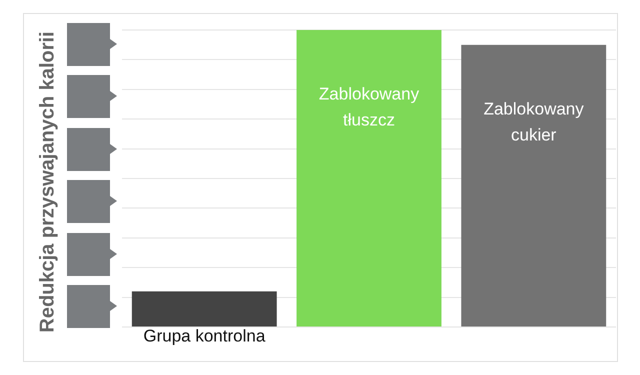  Describe the element at coordinates (369, 107) in the screenshot. I see `x-tick-label: Zablokowany tłuszcz` at that location.